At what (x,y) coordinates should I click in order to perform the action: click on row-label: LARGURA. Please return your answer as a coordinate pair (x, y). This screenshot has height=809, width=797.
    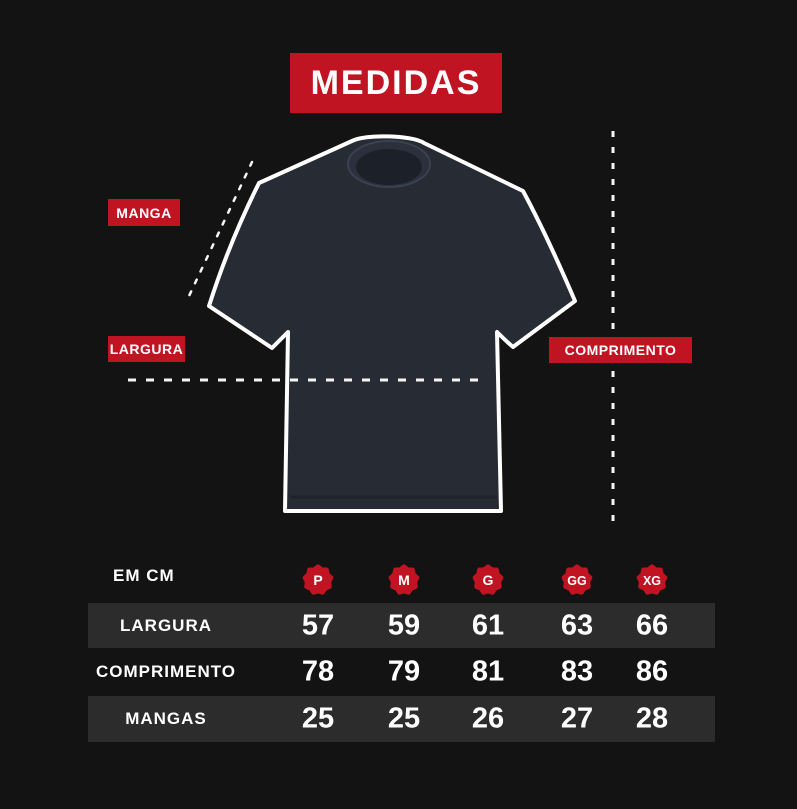
    Looking at the image, I should click on (166, 625).